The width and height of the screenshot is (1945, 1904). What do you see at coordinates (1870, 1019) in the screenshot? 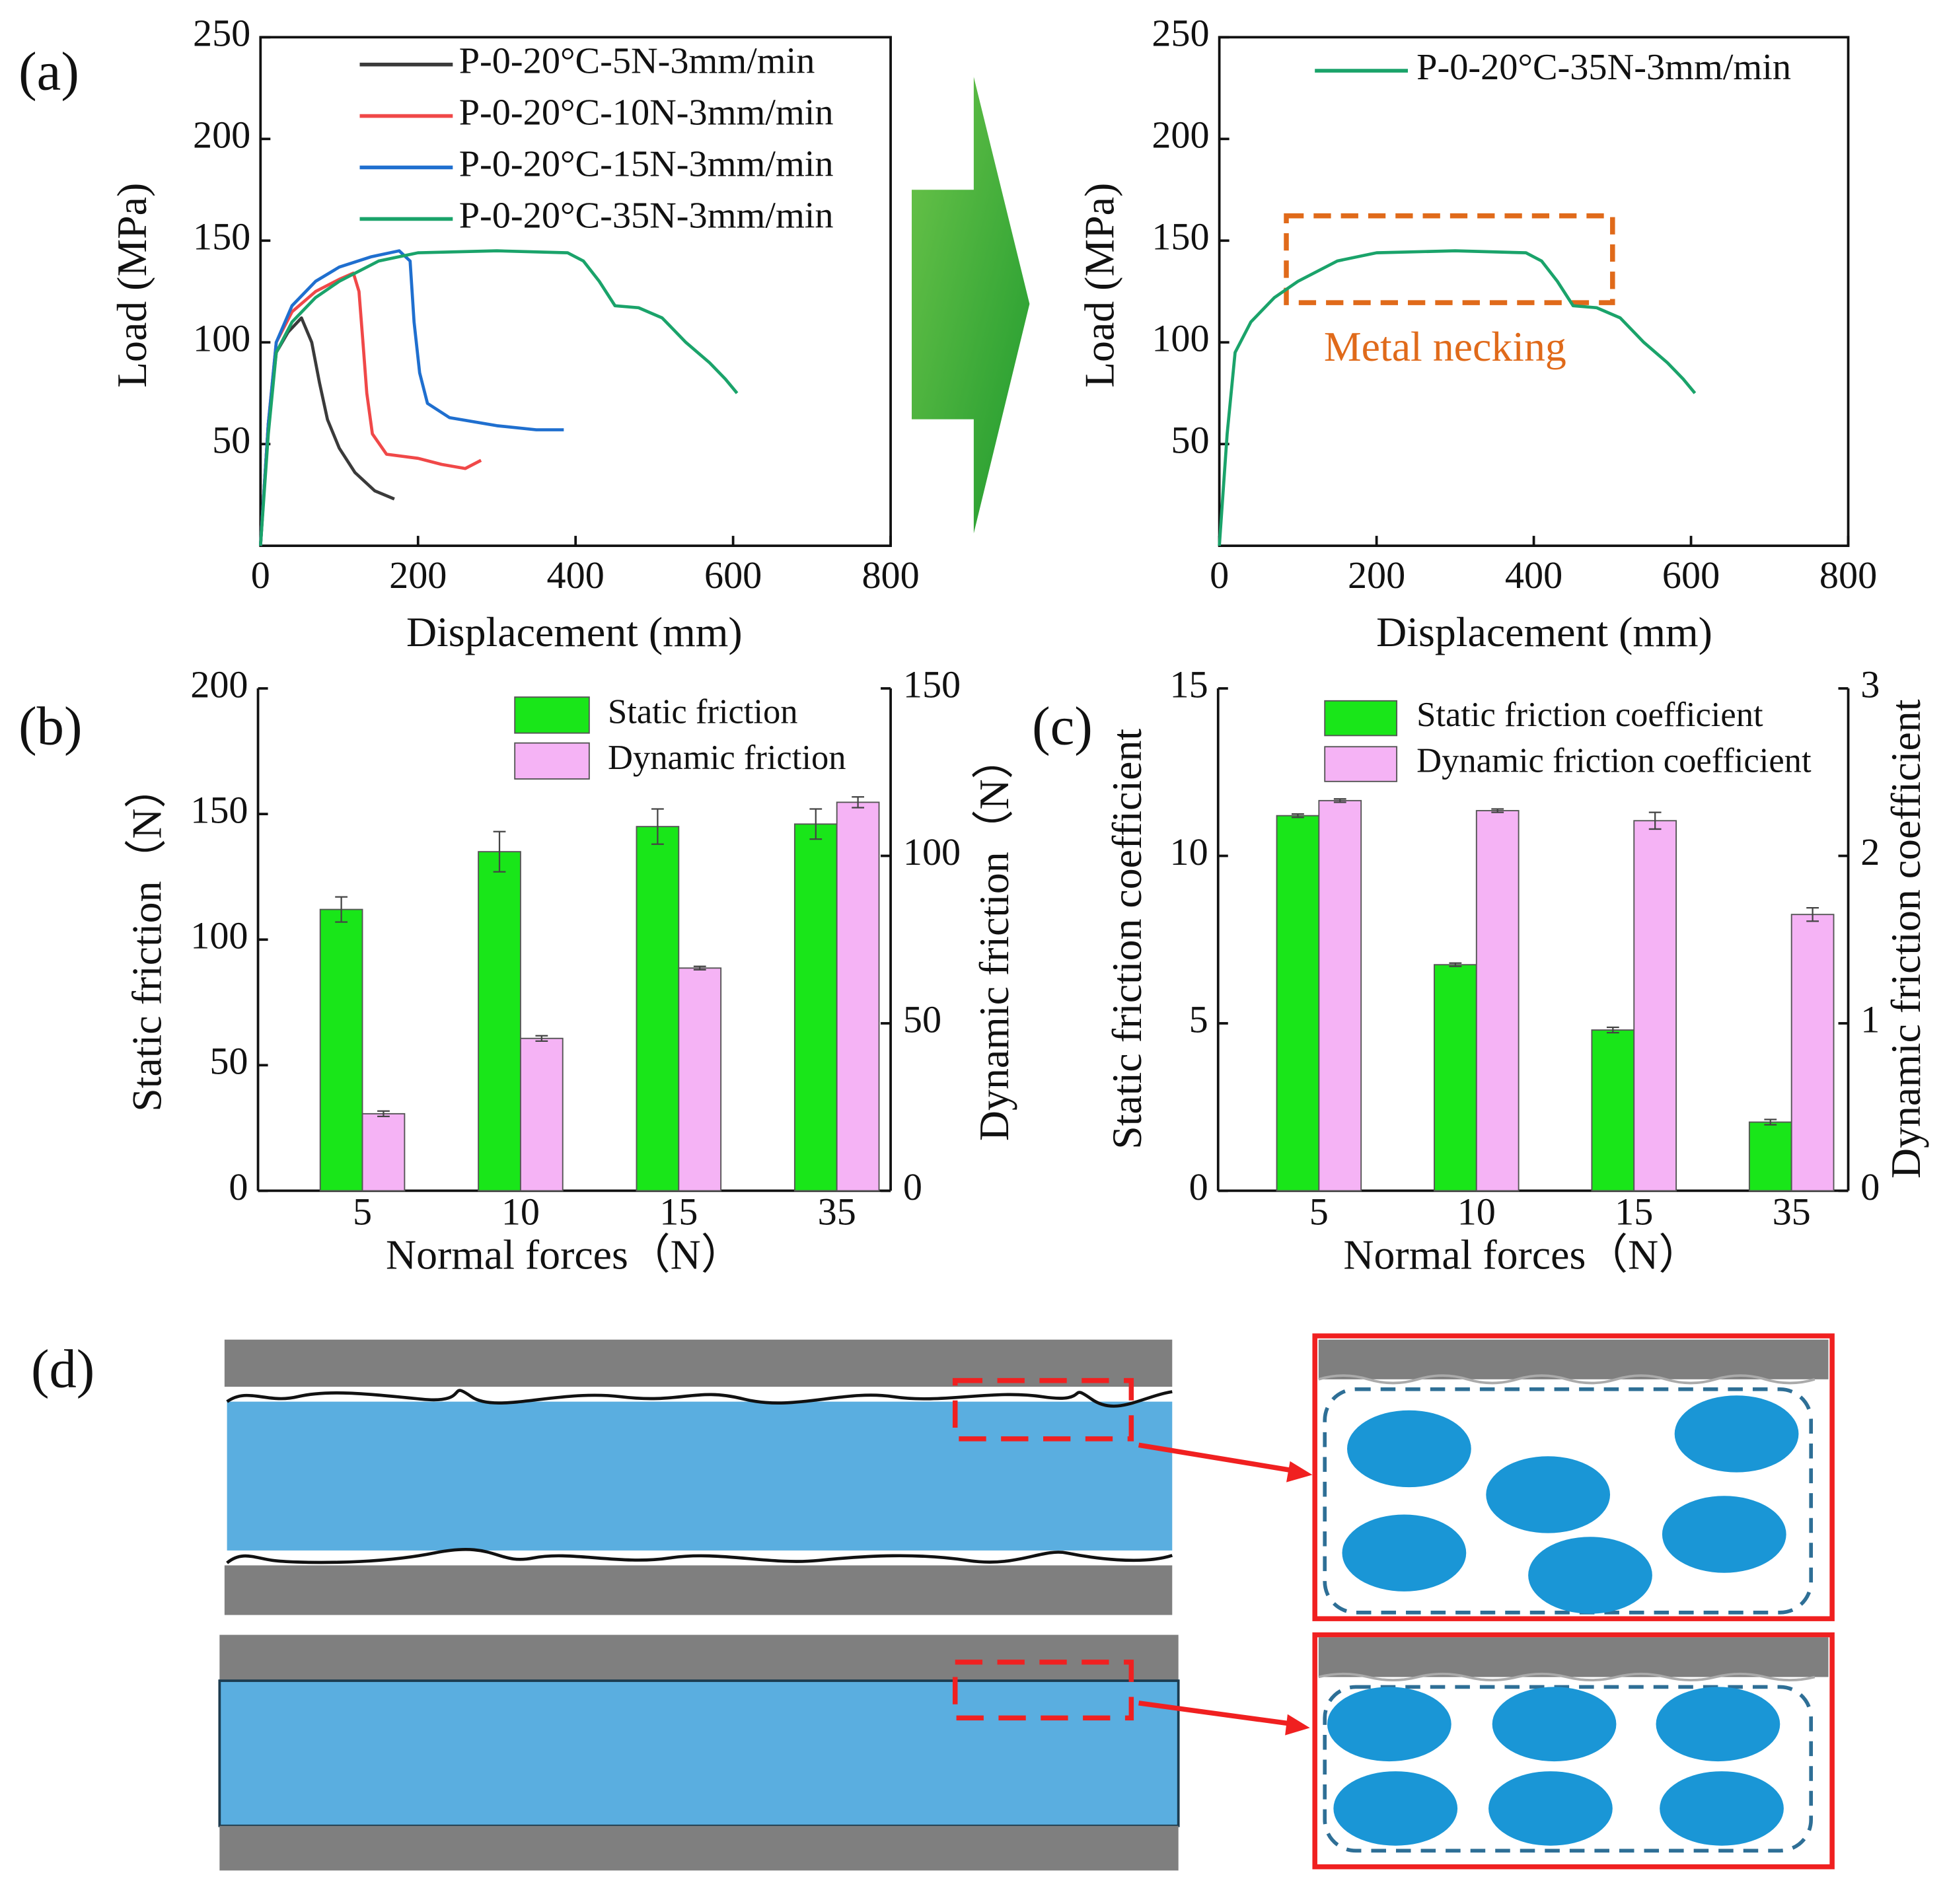
I see `y2-tick-label: 1` at bounding box center [1870, 1019].